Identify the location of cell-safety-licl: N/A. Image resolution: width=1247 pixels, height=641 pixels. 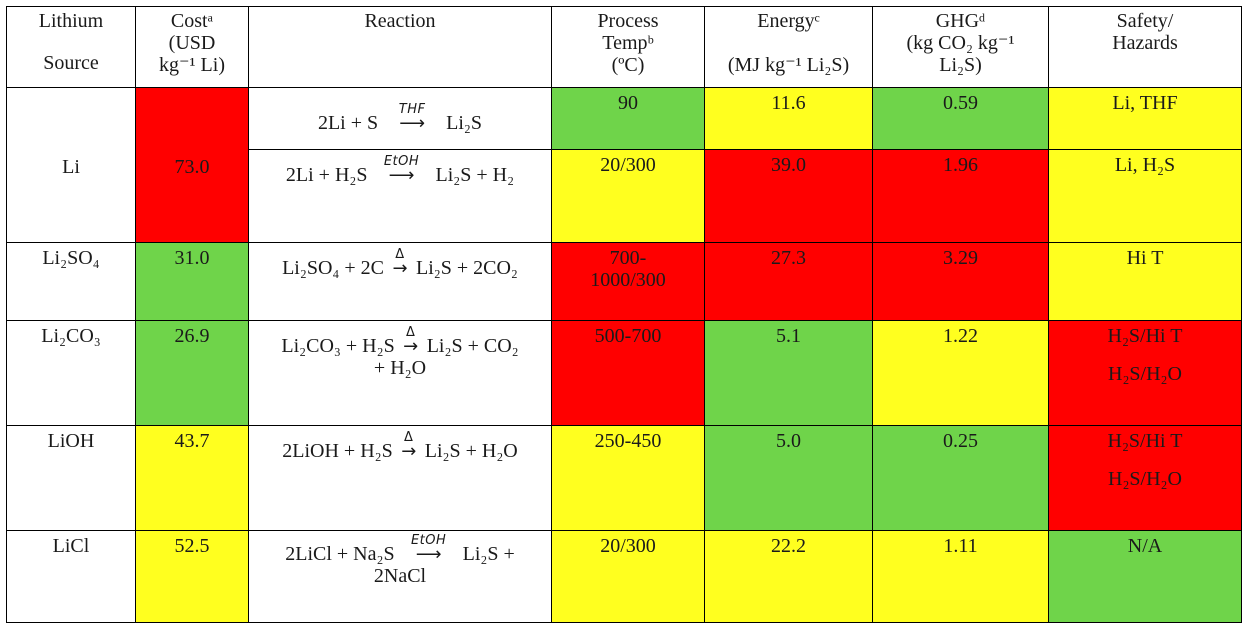
(1145, 576).